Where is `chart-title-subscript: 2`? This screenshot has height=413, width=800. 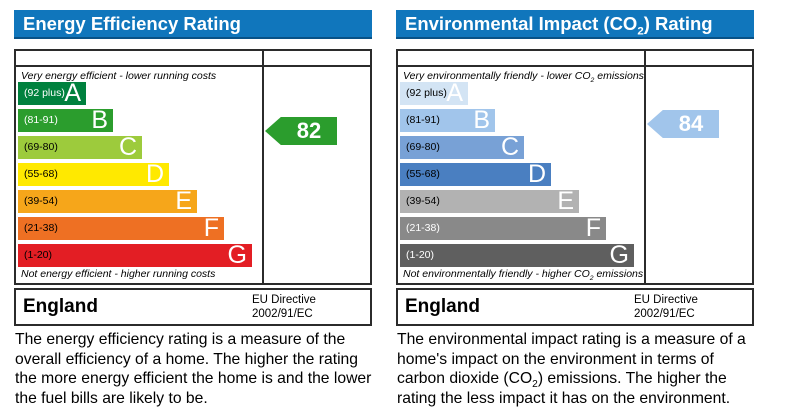 chart-title-subscript: 2 is located at coordinates (640, 31).